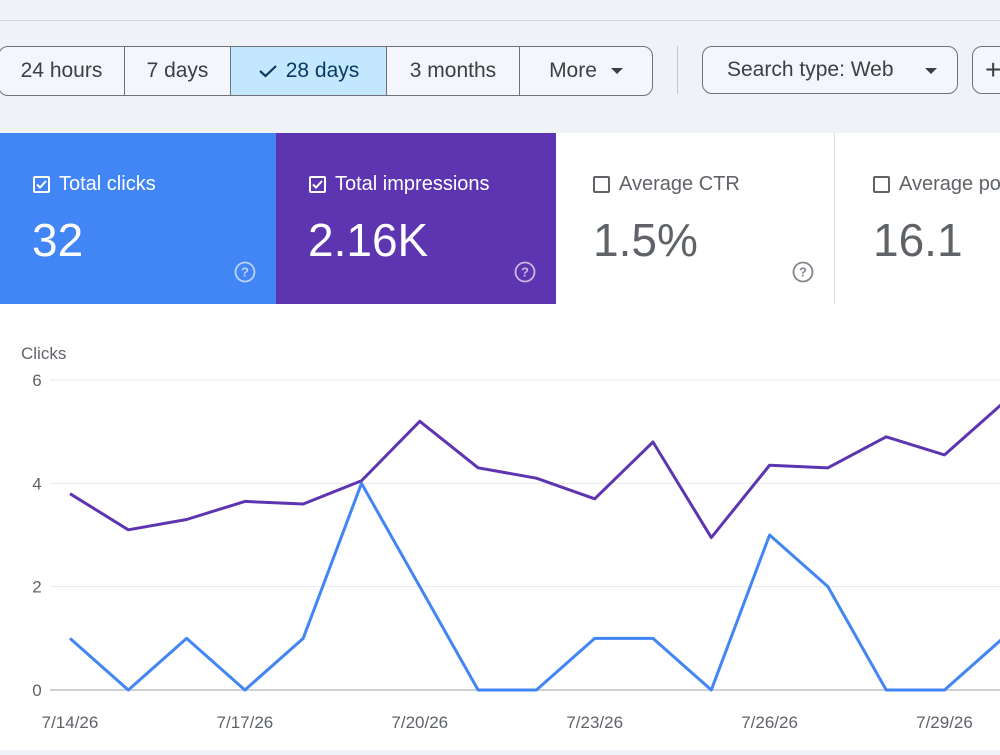  What do you see at coordinates (43, 353) in the screenshot?
I see `y-axis-label: Clicks` at bounding box center [43, 353].